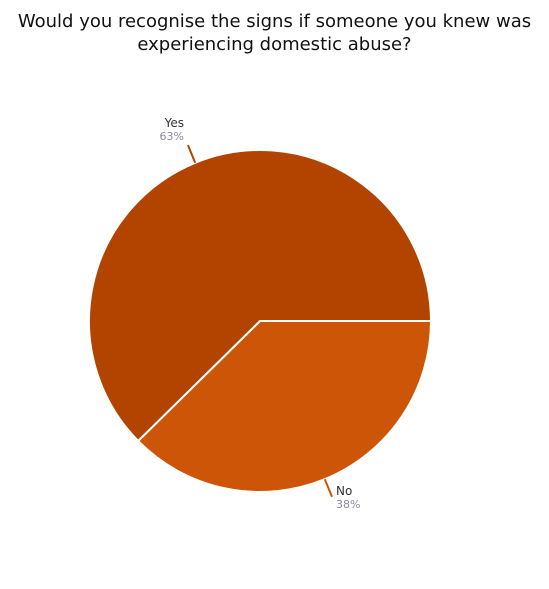 The width and height of the screenshot is (549, 589). Describe the element at coordinates (348, 504) in the screenshot. I see `slice-value-label: 38%` at that location.